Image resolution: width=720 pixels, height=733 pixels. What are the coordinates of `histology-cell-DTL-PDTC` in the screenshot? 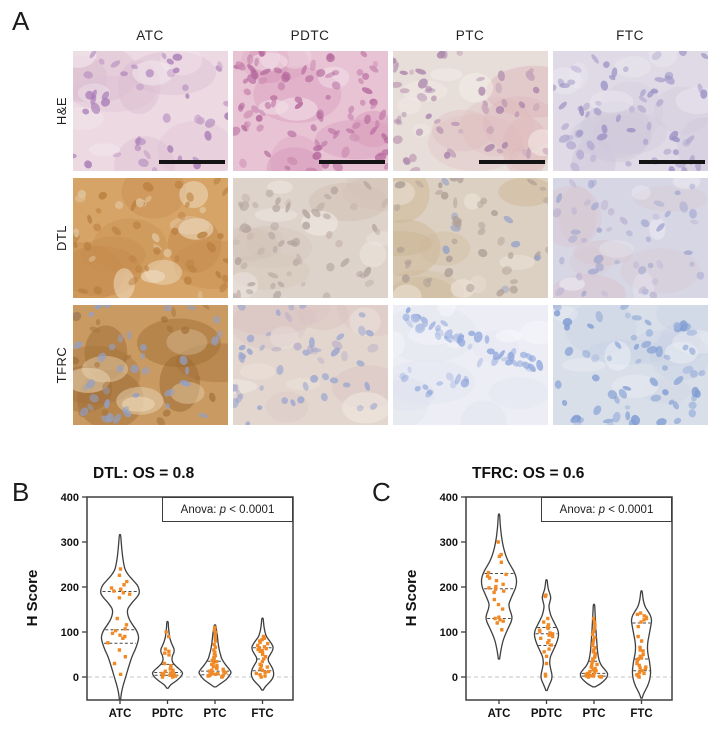 It's located at (310, 238).